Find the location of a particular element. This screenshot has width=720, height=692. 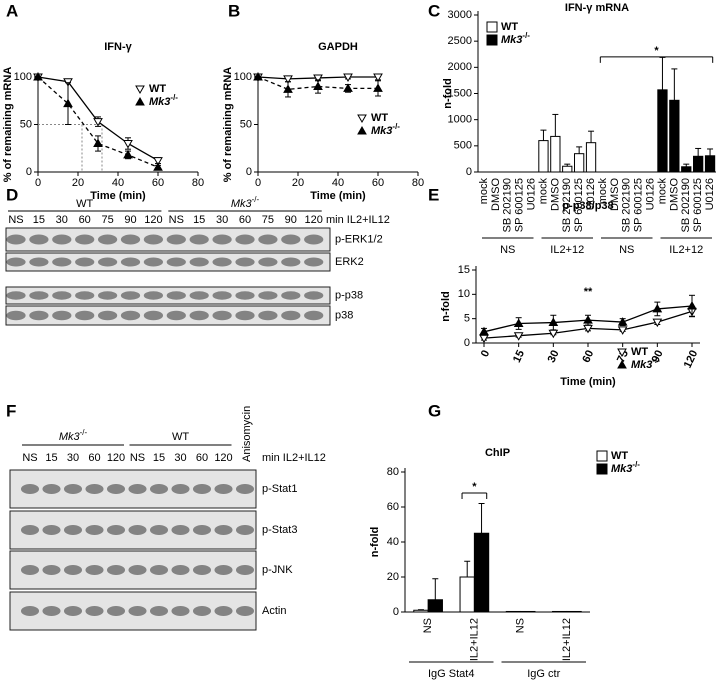

x-tick-label: NS is located at coordinates (428, 625).